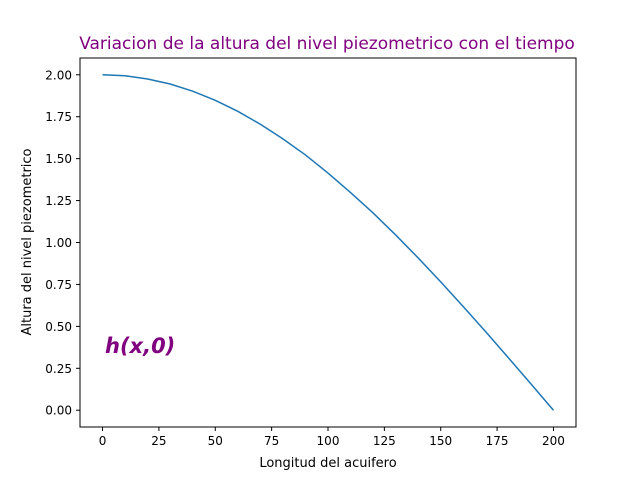  Describe the element at coordinates (158, 441) in the screenshot. I see `x-tick-label: 25` at that location.